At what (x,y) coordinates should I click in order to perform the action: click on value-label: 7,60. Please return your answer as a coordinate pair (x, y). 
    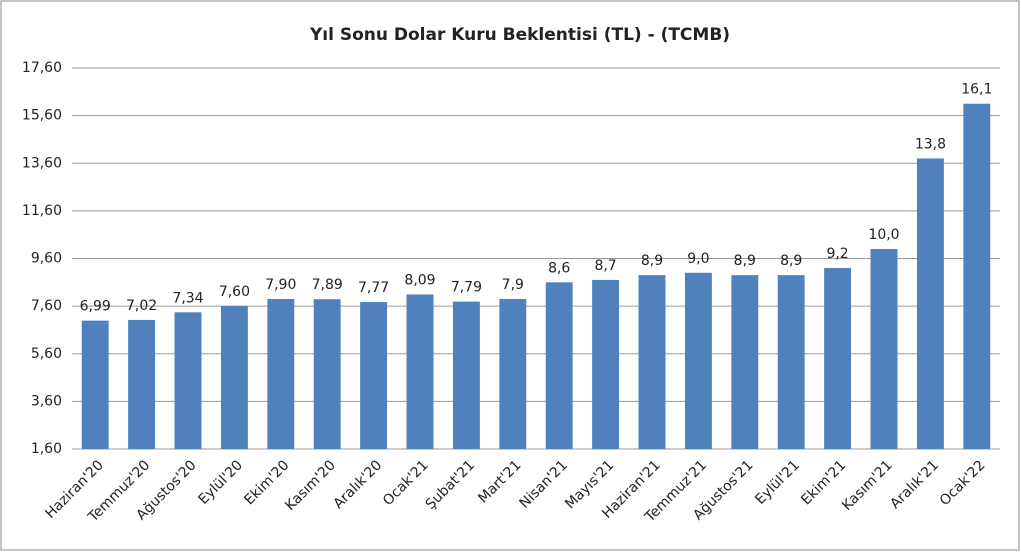
    Looking at the image, I should click on (234, 292).